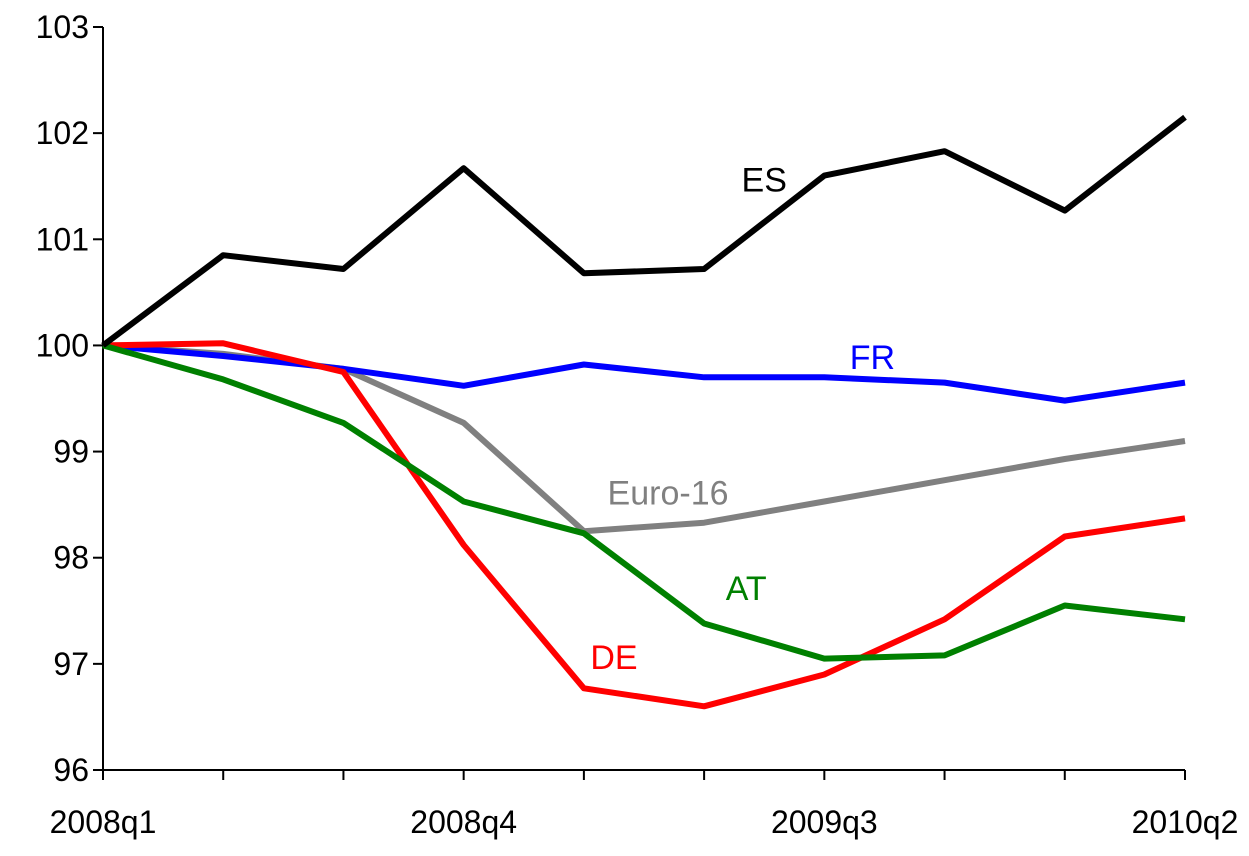 Image resolution: width=1249 pixels, height=856 pixels. I want to click on series-label-es: ES, so click(764, 181).